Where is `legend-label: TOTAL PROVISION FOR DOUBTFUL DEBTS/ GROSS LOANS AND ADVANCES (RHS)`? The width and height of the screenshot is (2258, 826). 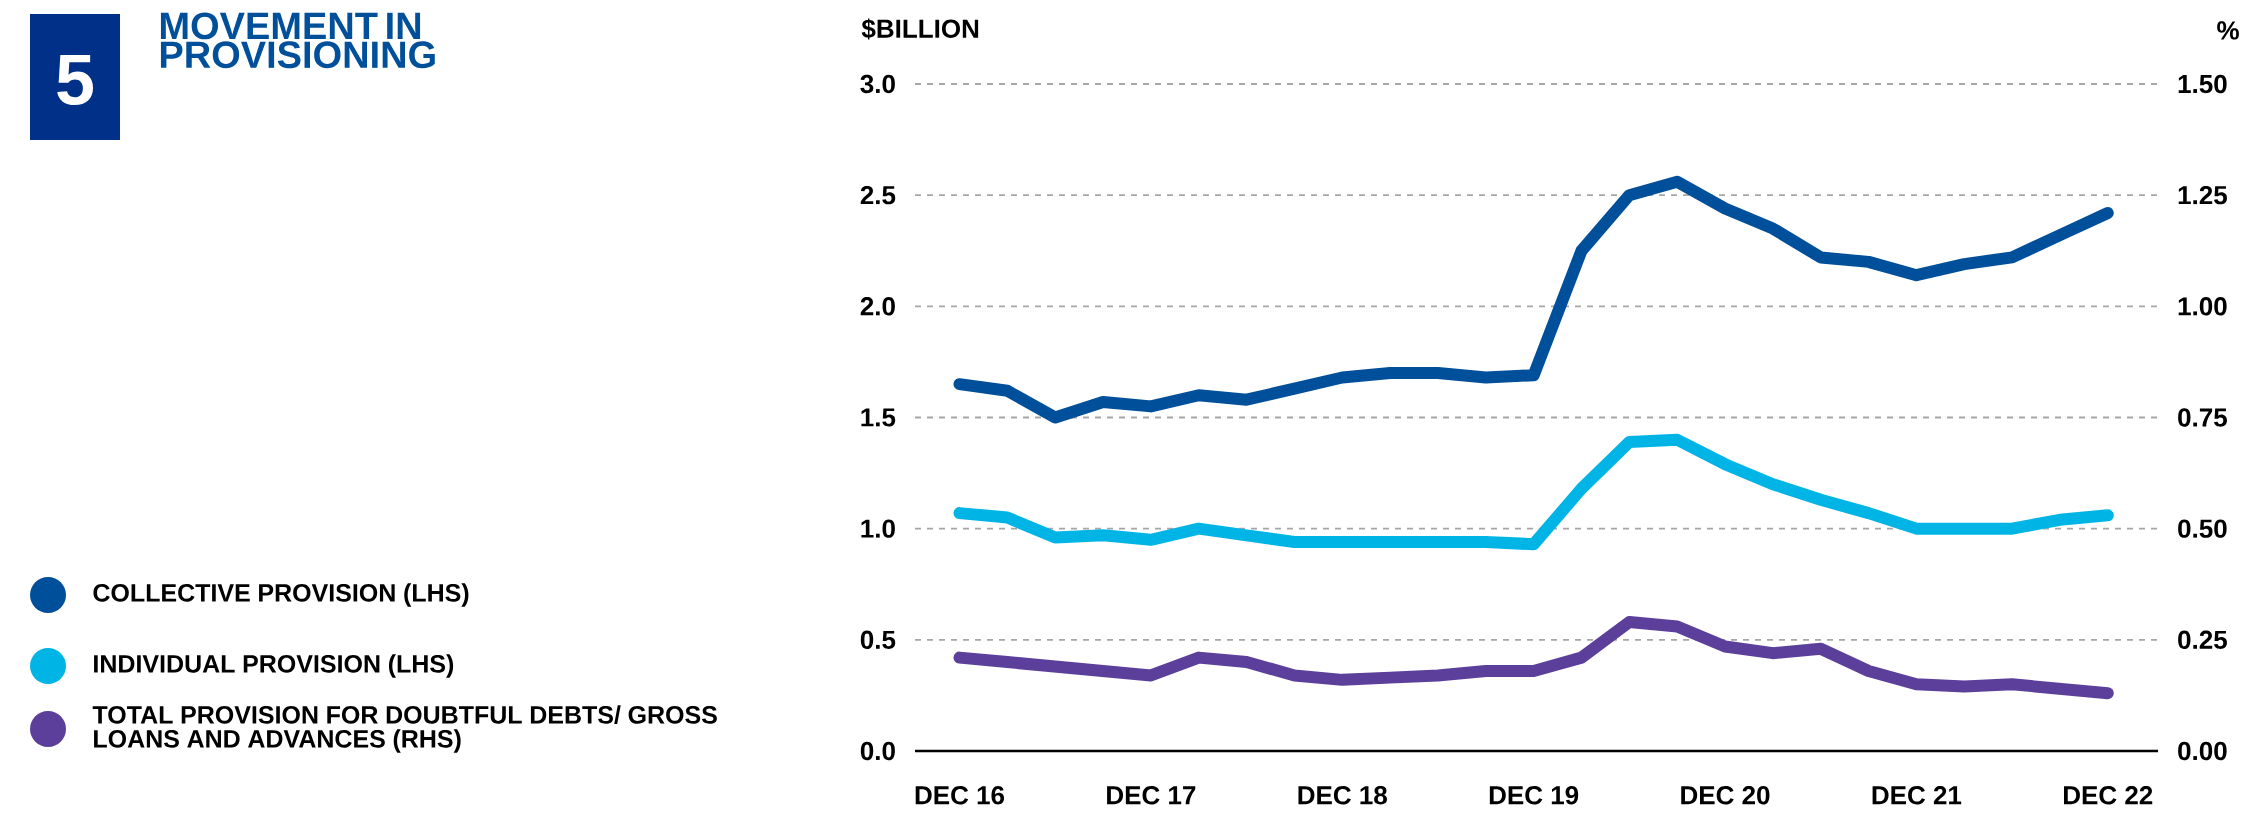 legend-label: TOTAL PROVISION FOR DOUBTFUL DEBTS/ GROSS LOANS AND ADVANCES (RHS) is located at coordinates (404, 729).